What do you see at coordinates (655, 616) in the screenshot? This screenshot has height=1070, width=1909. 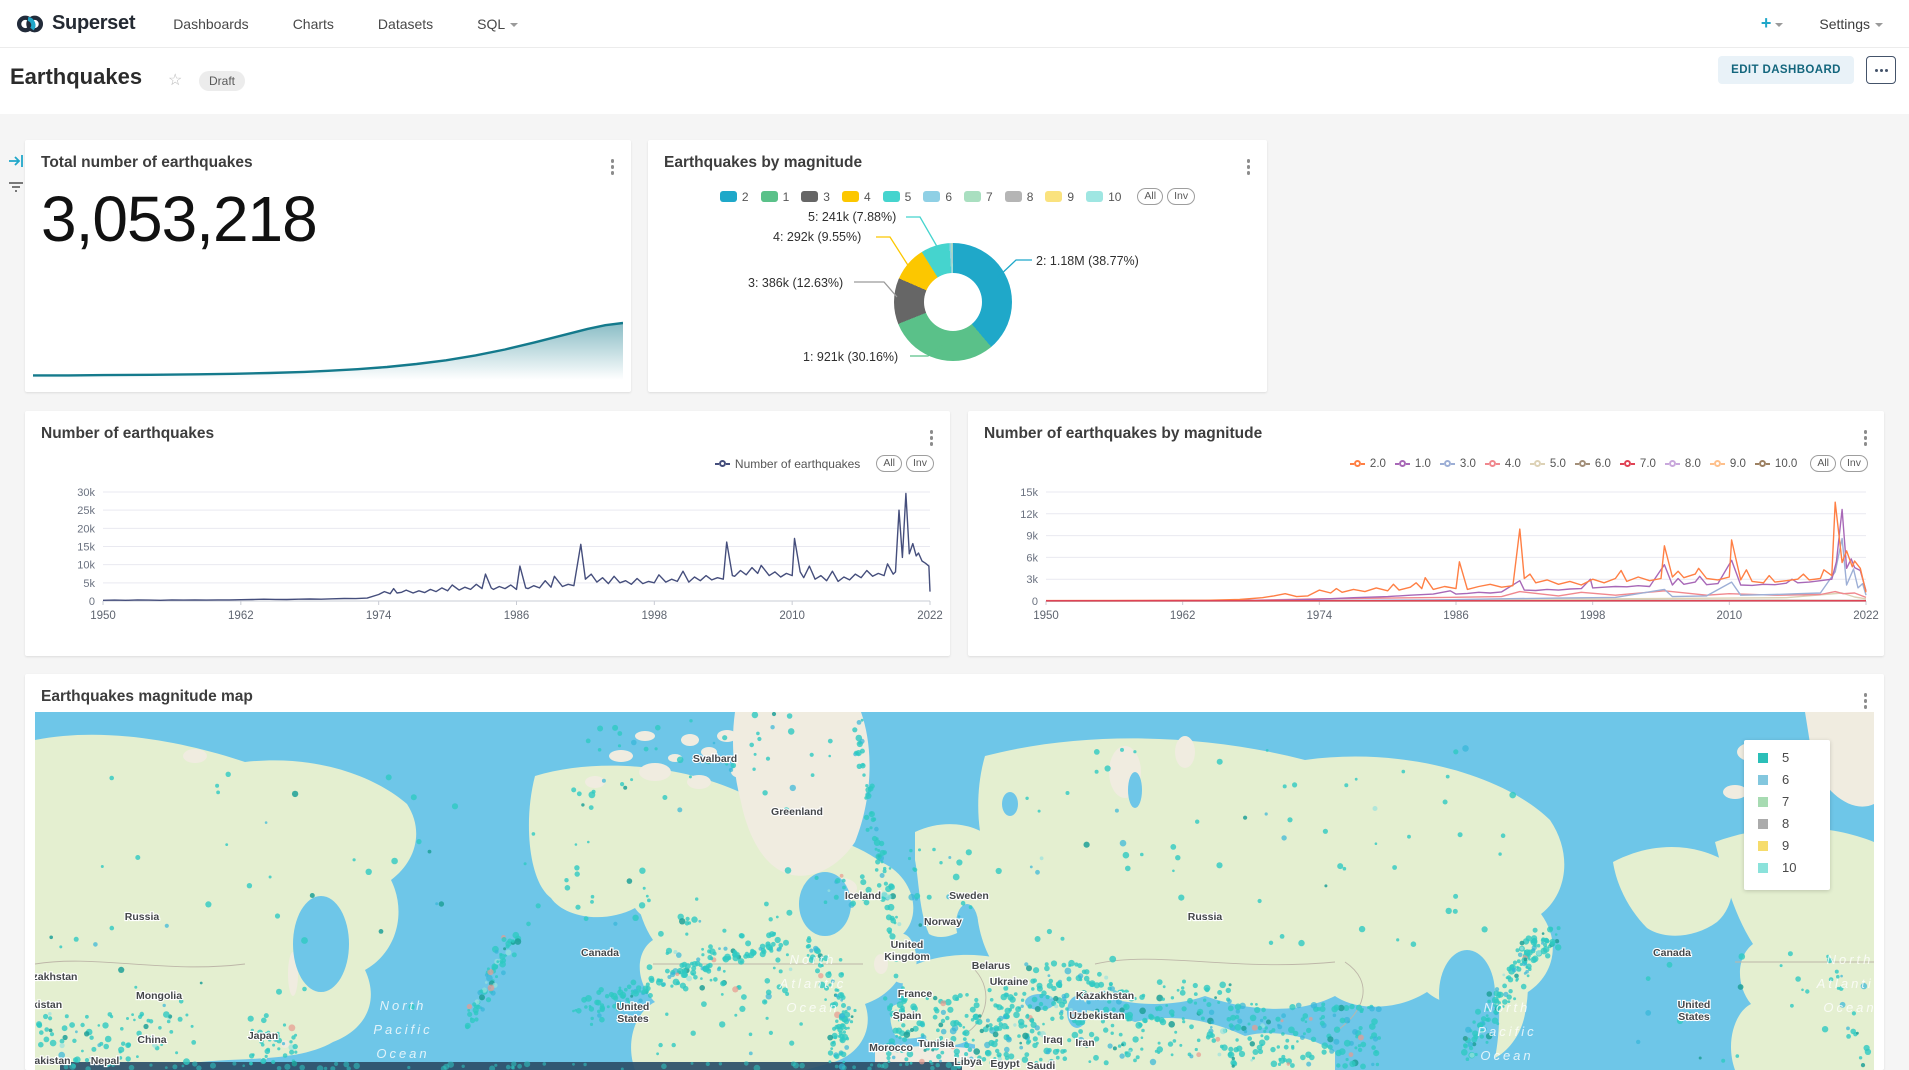 I see `svg-text: 1998` at bounding box center [655, 616].